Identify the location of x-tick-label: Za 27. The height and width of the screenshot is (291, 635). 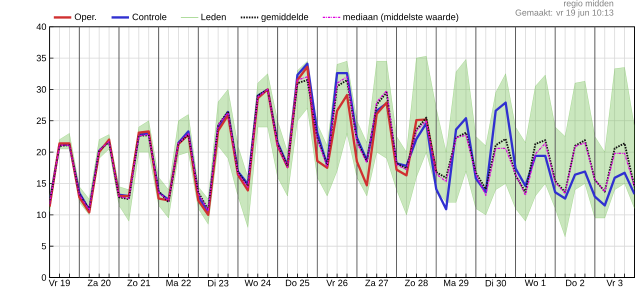
(376, 283).